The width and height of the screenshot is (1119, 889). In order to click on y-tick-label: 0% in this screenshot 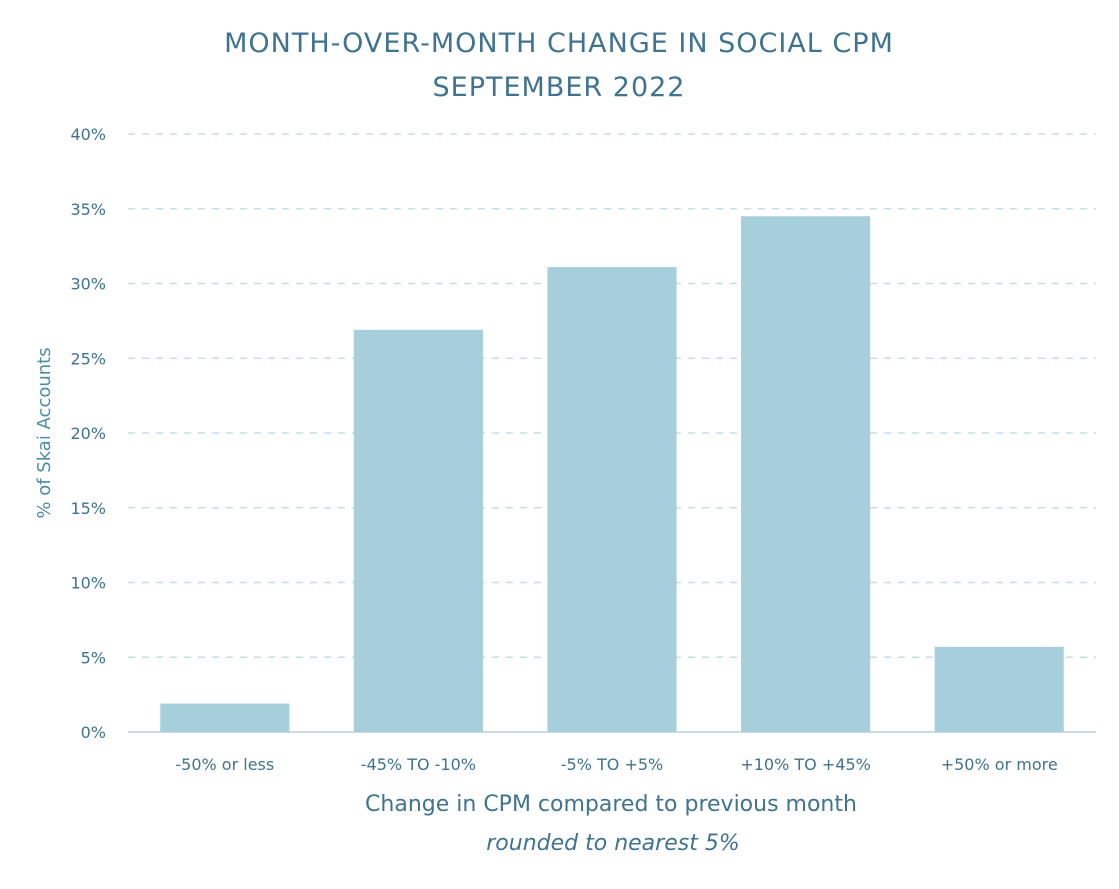, I will do `click(93, 732)`.